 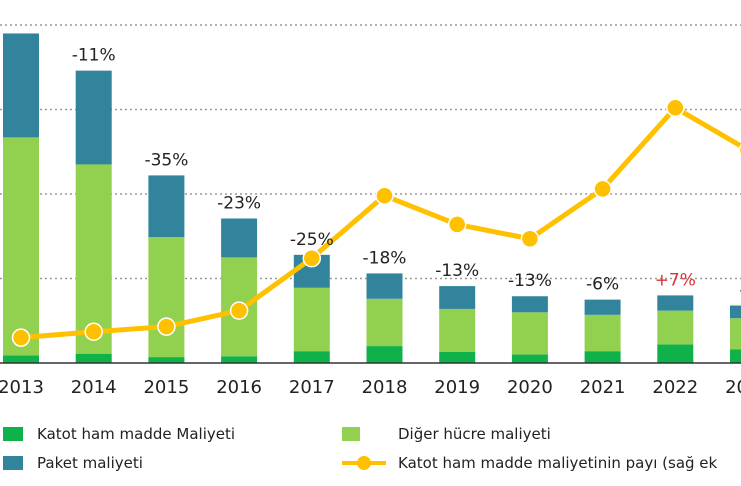 What do you see at coordinates (675, 353) in the screenshot?
I see `bar-segment-katot-ham-madde-maliyeti-2022` at bounding box center [675, 353].